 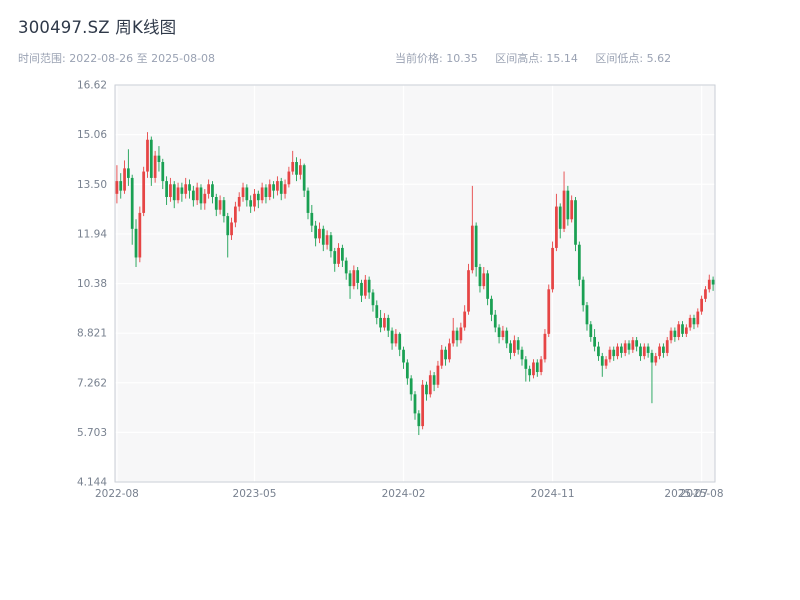 I want to click on price-stats: 当前价格: 10.35 区间高点: 15.14 区间低点: 5.62, so click(x=540, y=58).